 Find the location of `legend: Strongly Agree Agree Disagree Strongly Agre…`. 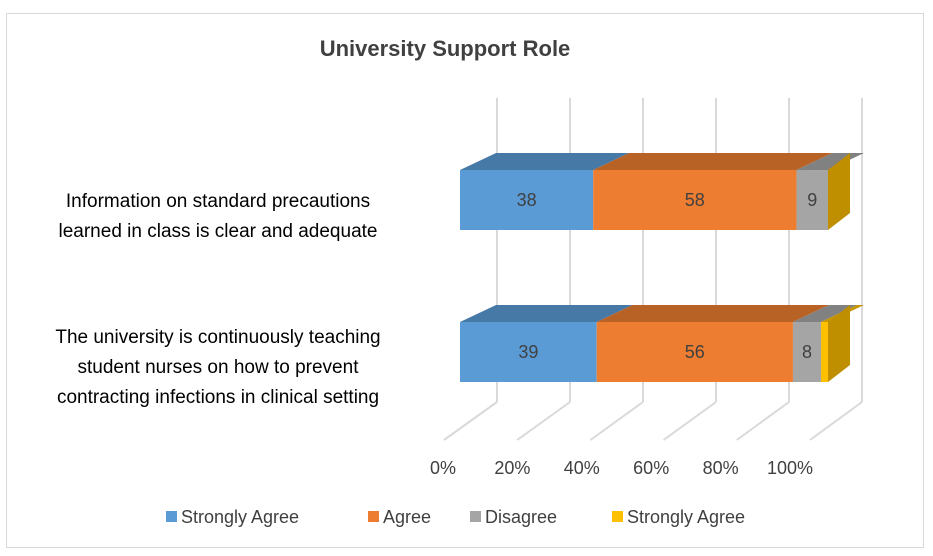

legend: Strongly Agree Agree Disagree Strongly Agre… is located at coordinates (455, 517).